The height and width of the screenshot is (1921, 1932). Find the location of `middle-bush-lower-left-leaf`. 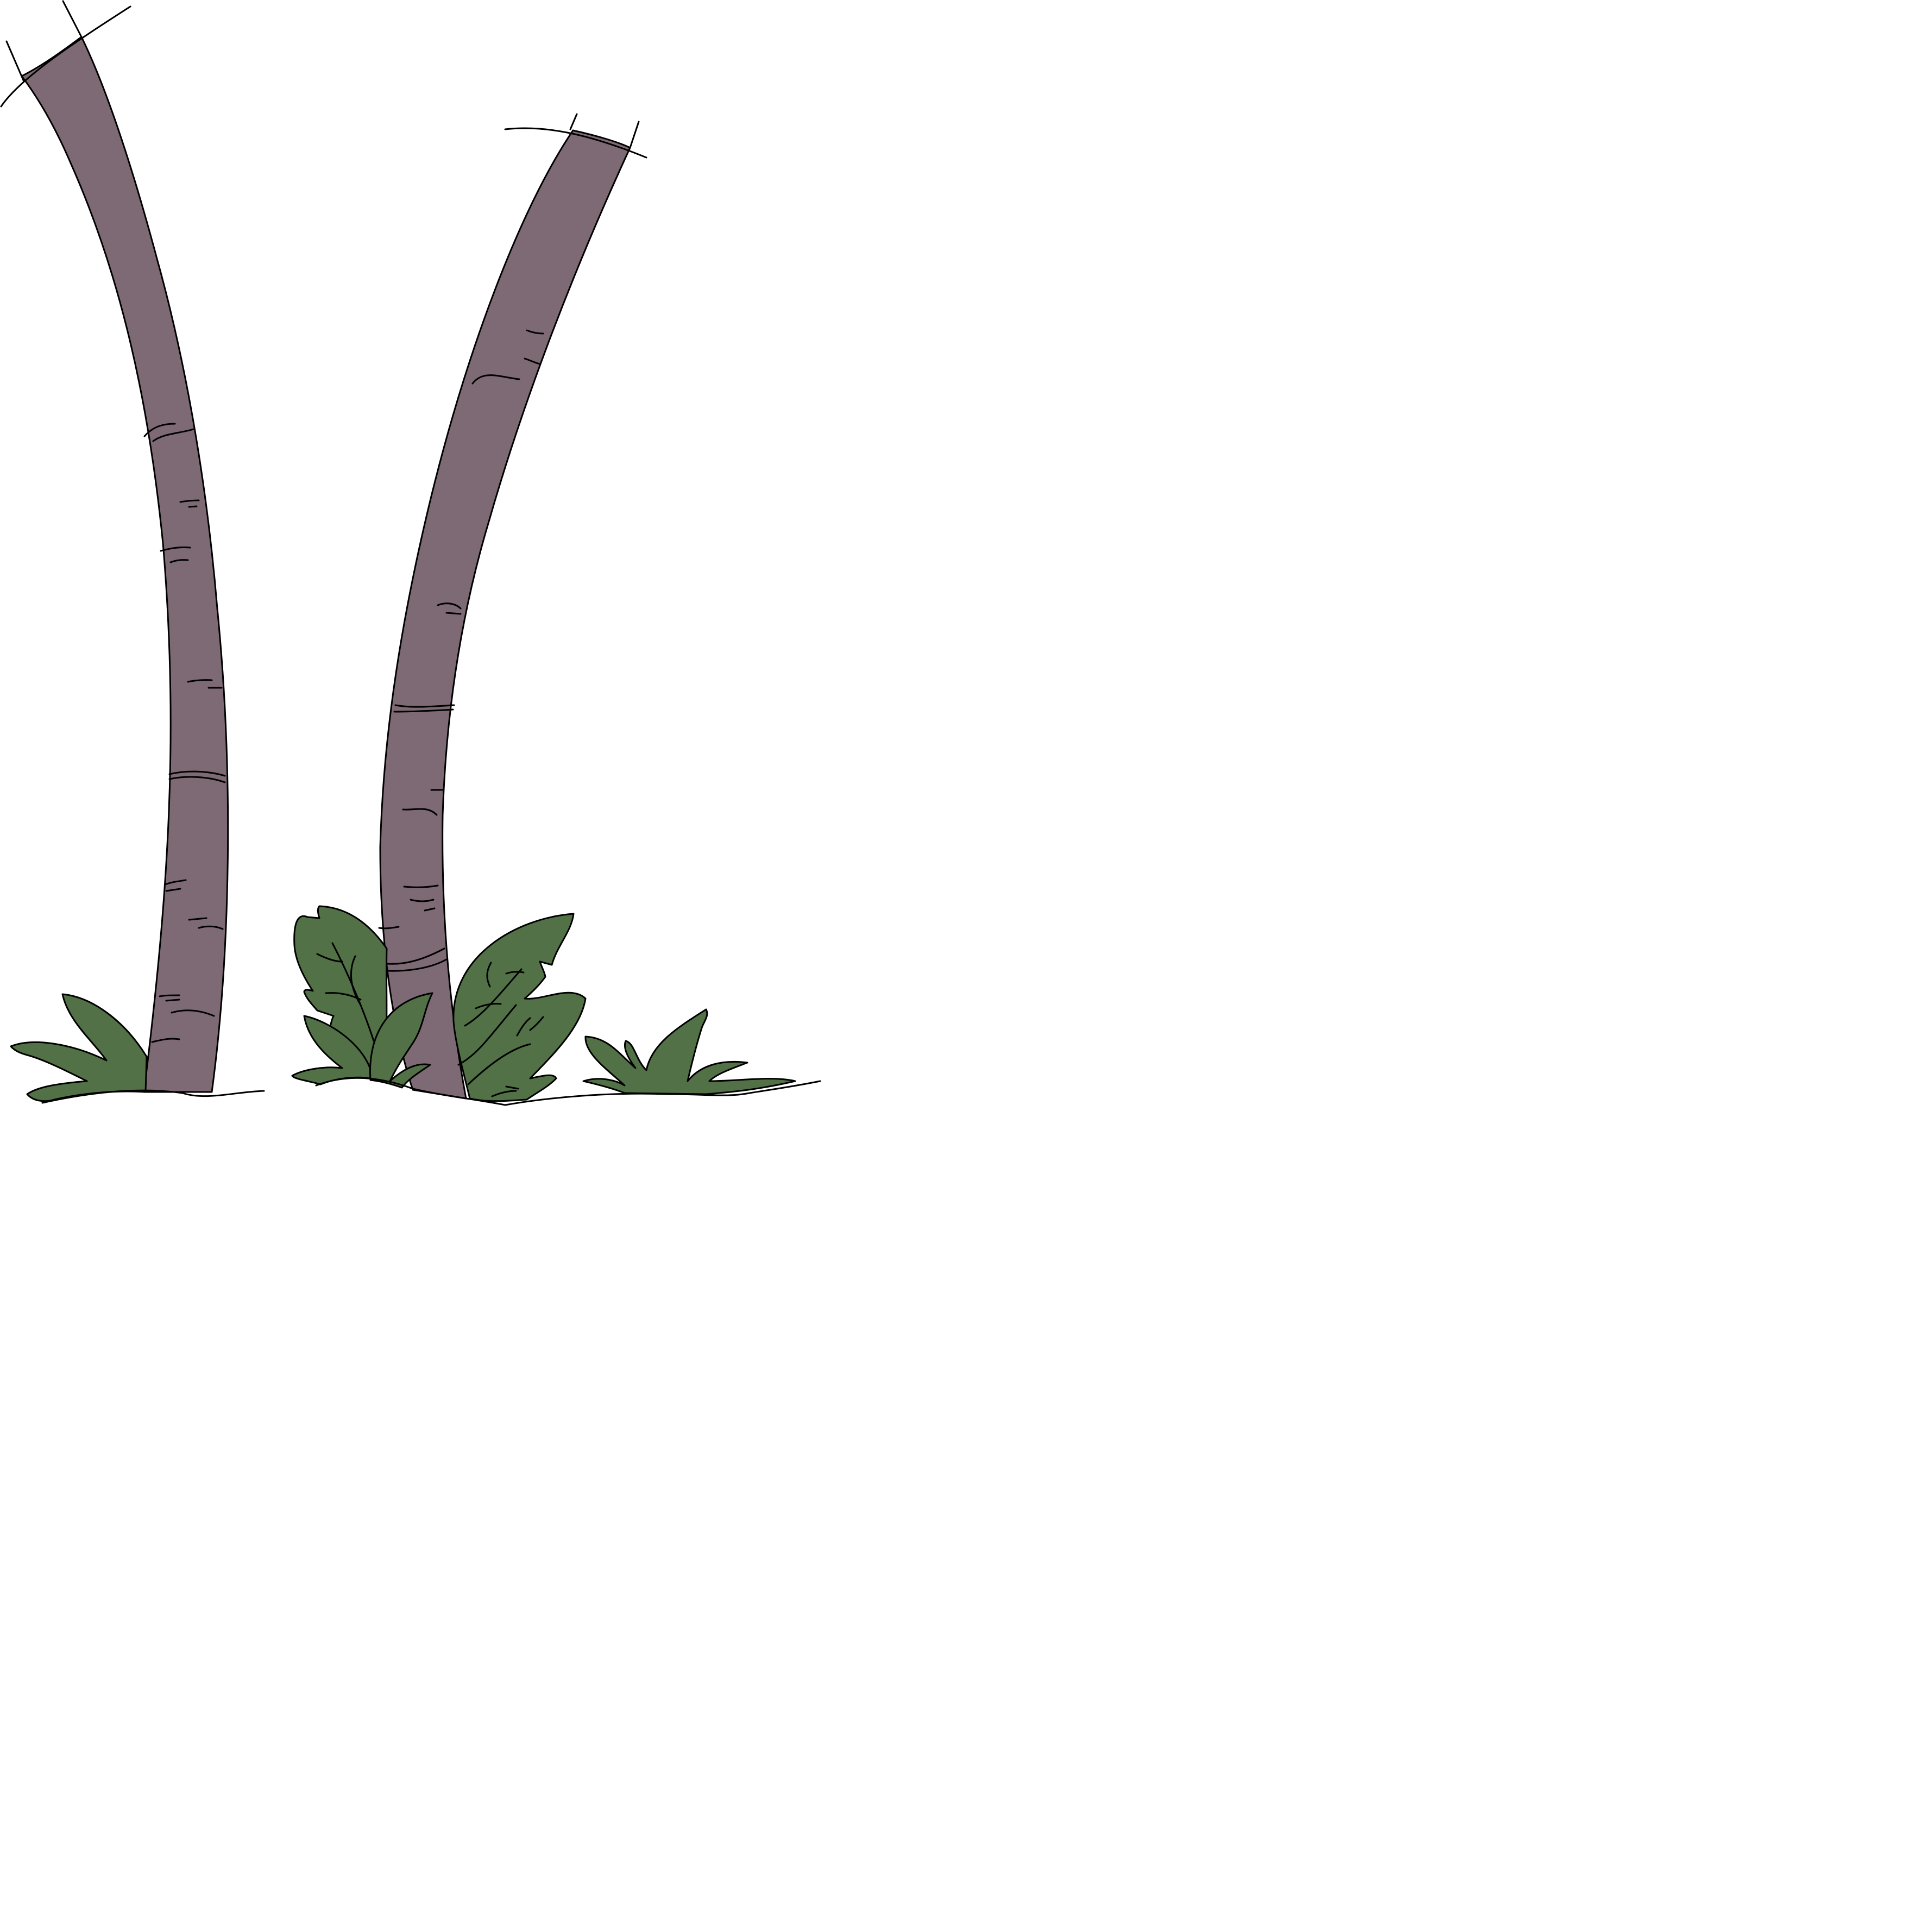

middle-bush-lower-left-leaf is located at coordinates (332, 1050).